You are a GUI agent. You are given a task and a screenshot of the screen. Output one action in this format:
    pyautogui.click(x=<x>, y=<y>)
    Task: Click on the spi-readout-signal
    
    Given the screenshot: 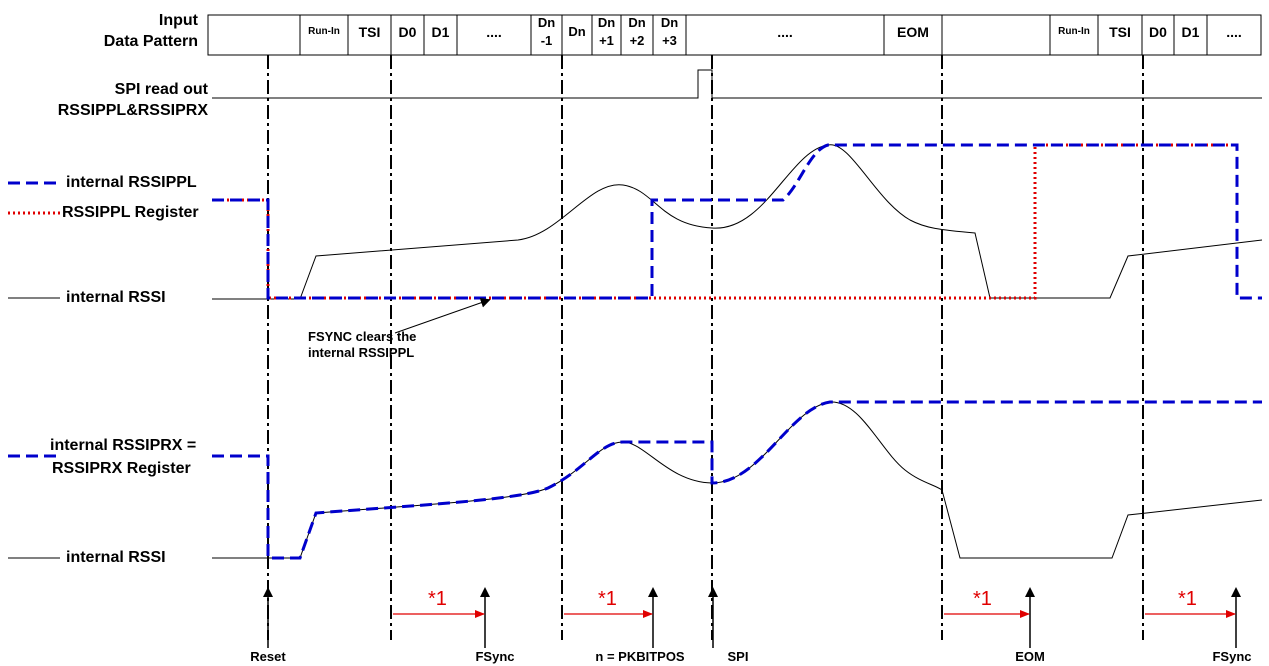 What is the action you would take?
    pyautogui.click(x=737, y=84)
    